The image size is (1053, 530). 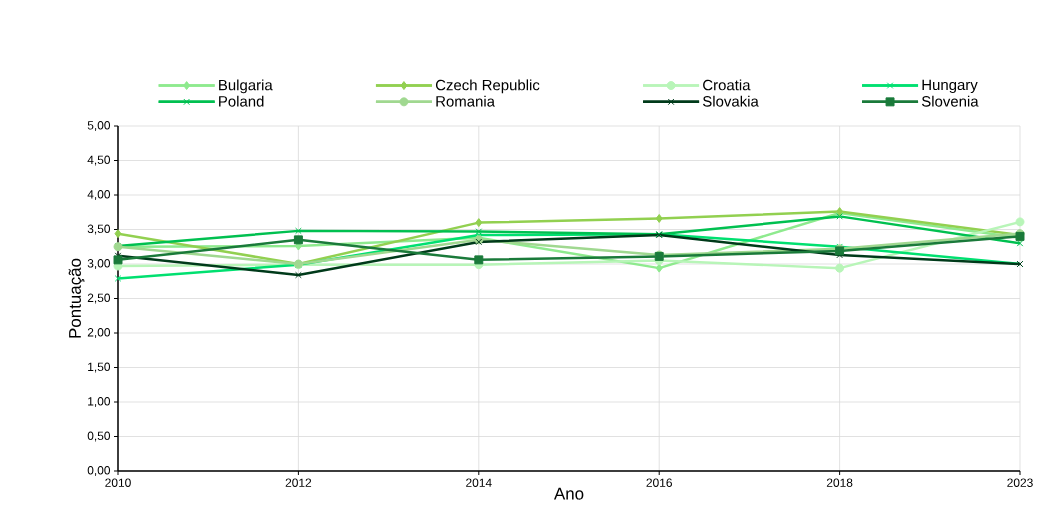 What do you see at coordinates (99, 195) in the screenshot?
I see `y-tick-label: 4,00` at bounding box center [99, 195].